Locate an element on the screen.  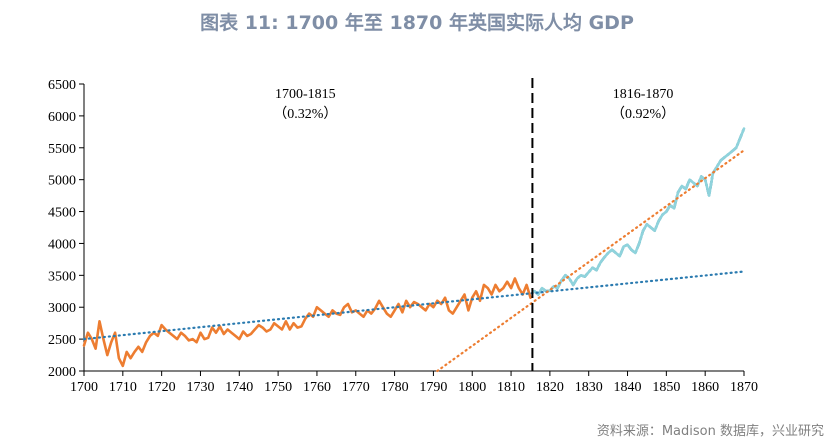
x-tick-label: 1820 is located at coordinates (550, 387).